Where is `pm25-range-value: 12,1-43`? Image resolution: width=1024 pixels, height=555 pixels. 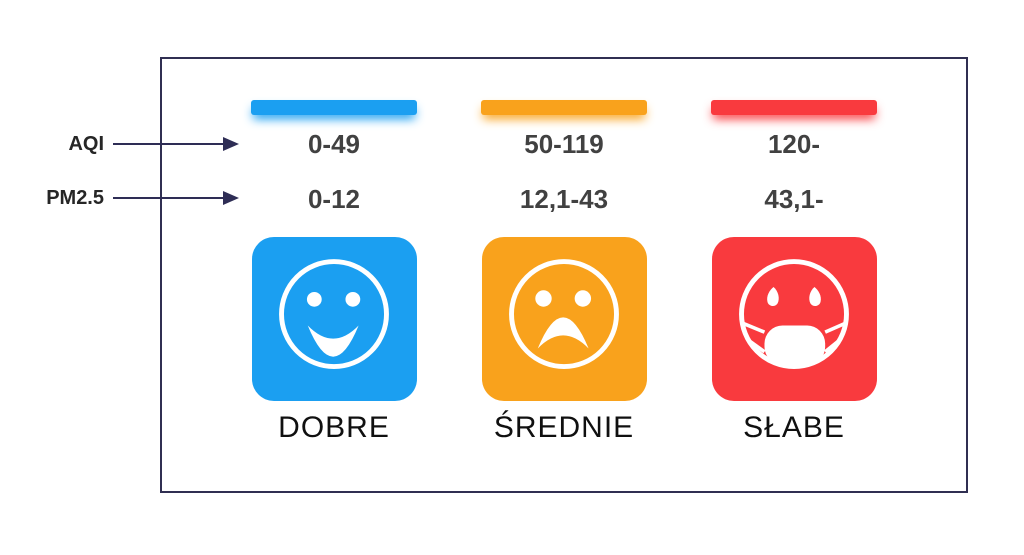 pm25-range-value: 12,1-43 is located at coordinates (564, 199).